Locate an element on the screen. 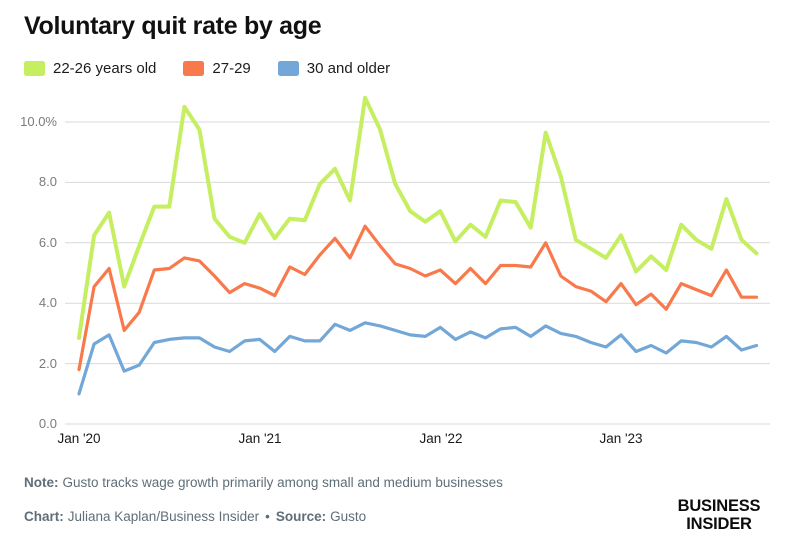 The width and height of the screenshot is (800, 554). logo-line-2: INSIDER is located at coordinates (719, 523).